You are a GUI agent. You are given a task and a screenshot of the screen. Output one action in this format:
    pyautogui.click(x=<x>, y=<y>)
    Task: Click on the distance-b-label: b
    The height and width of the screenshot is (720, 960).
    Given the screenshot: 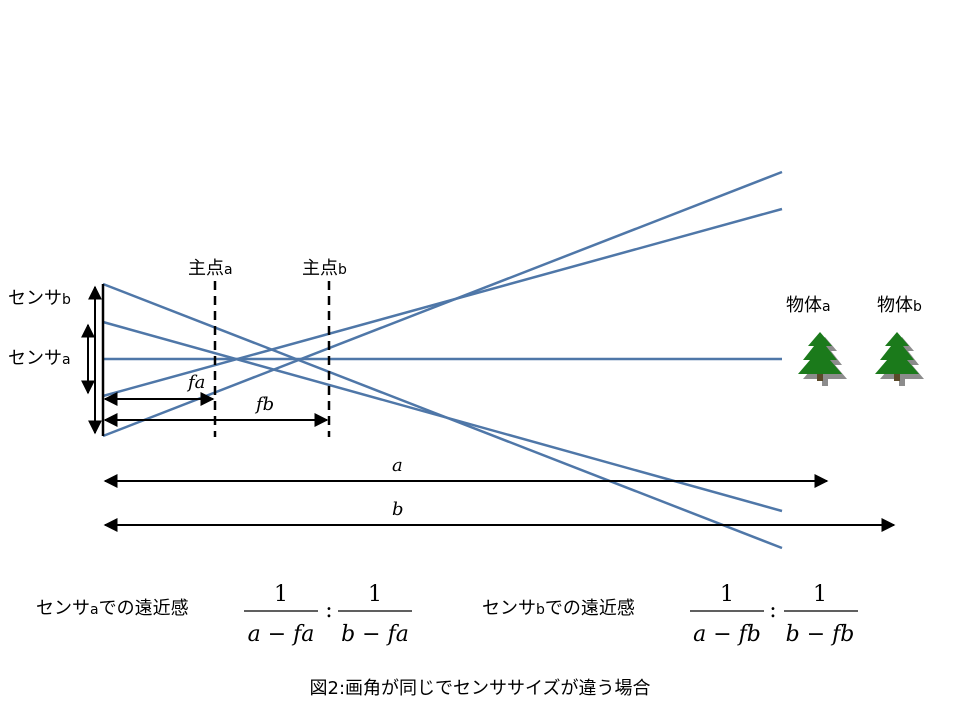 What is the action you would take?
    pyautogui.click(x=398, y=509)
    